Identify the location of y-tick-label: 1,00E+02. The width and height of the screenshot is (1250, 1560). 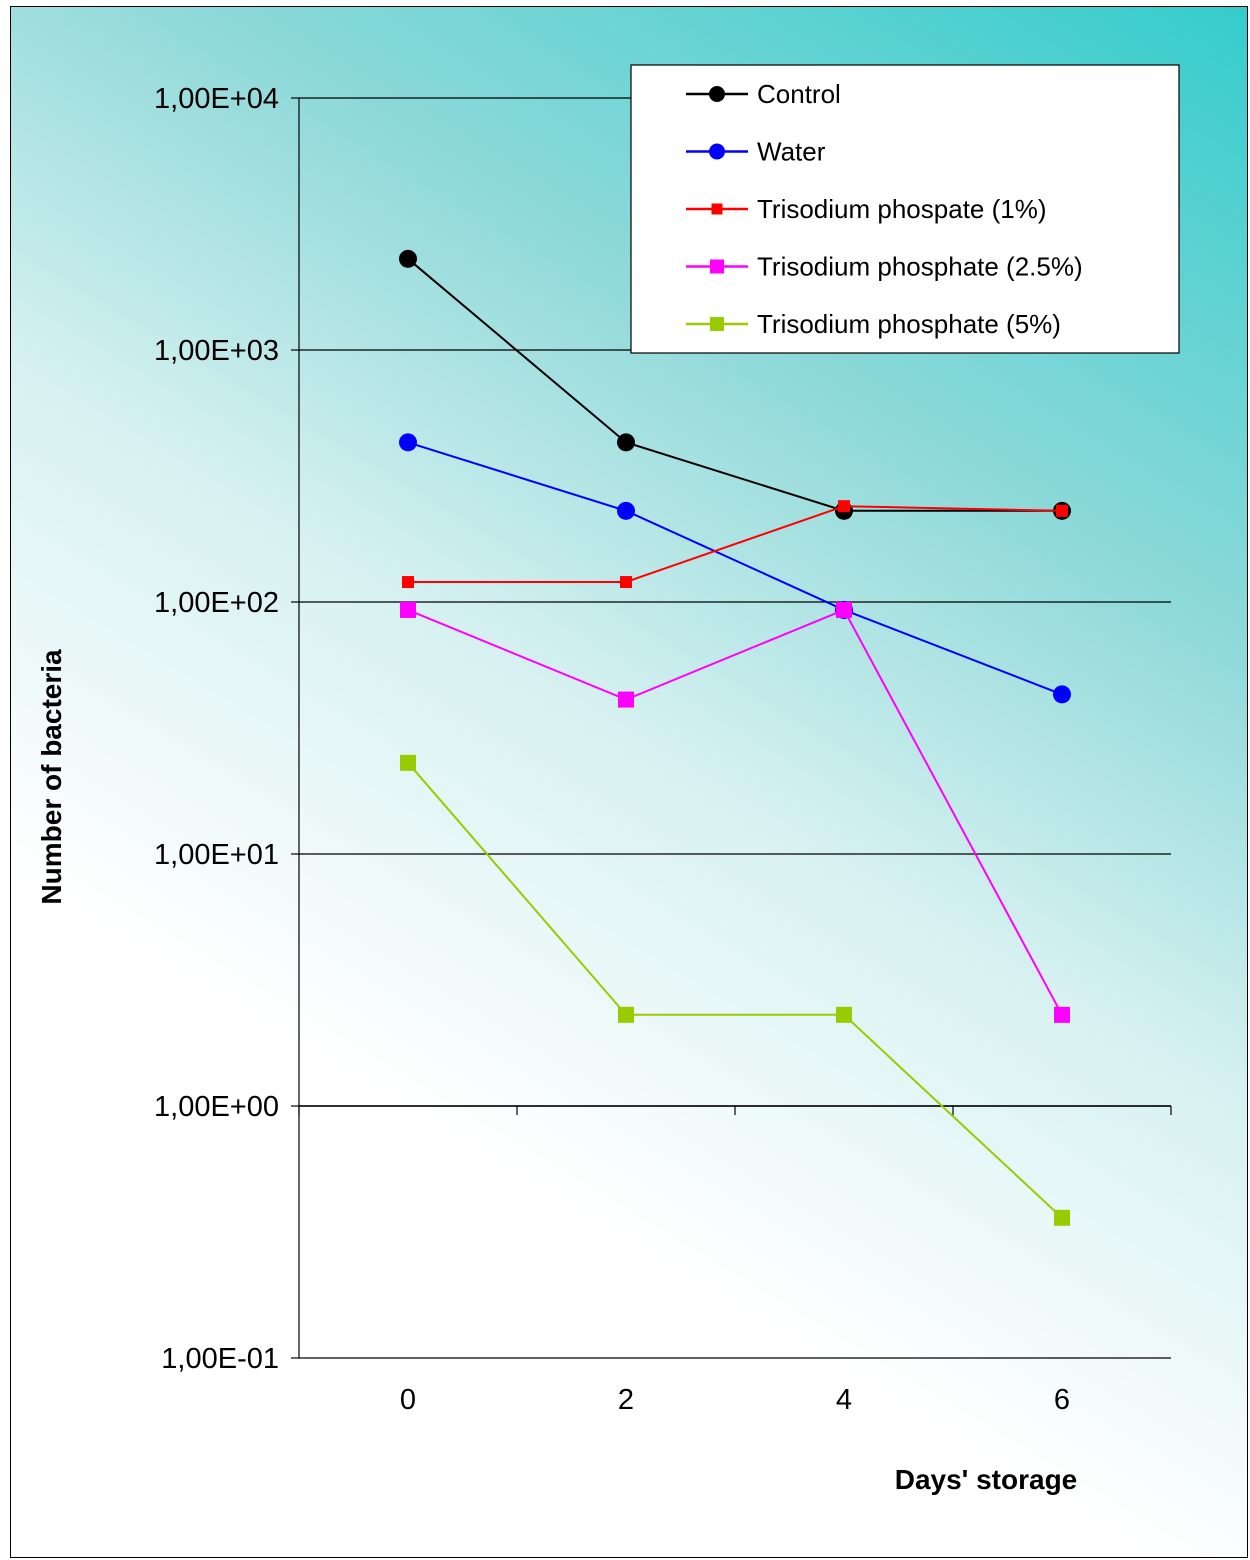
(216, 603).